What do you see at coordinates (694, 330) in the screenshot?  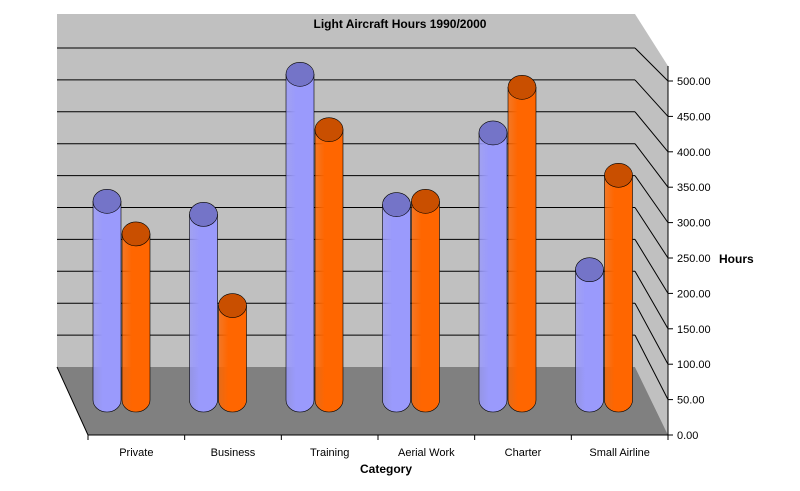 I see `y-tick-label: 150.00` at bounding box center [694, 330].